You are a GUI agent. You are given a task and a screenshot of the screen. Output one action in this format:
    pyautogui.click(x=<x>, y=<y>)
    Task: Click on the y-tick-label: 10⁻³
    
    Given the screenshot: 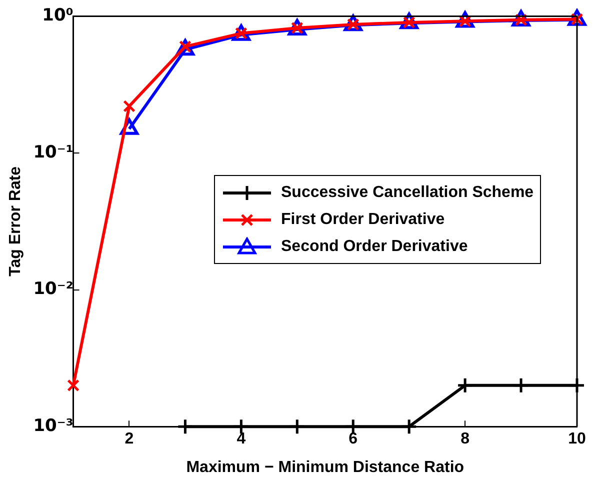 What is the action you would take?
    pyautogui.click(x=53, y=426)
    